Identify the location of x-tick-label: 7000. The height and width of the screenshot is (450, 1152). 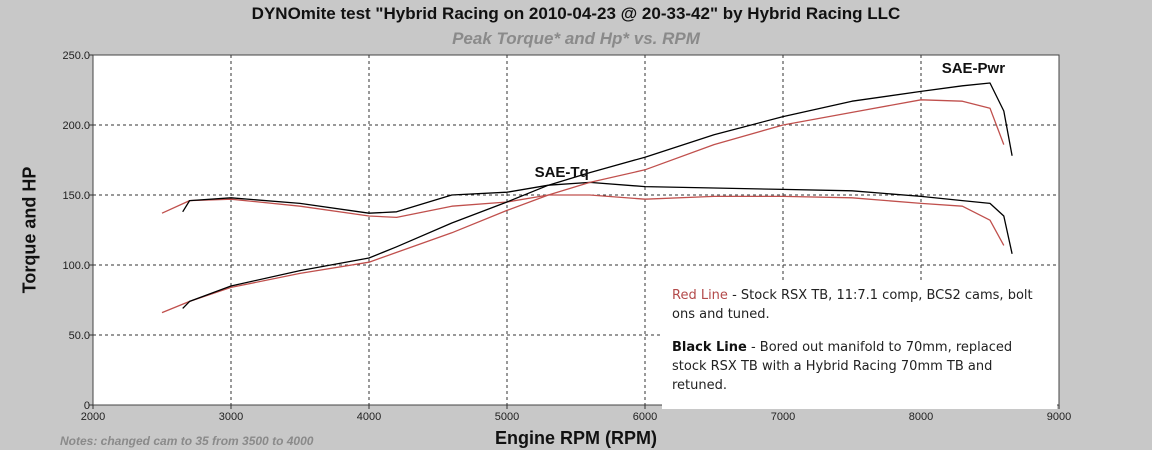
(783, 417).